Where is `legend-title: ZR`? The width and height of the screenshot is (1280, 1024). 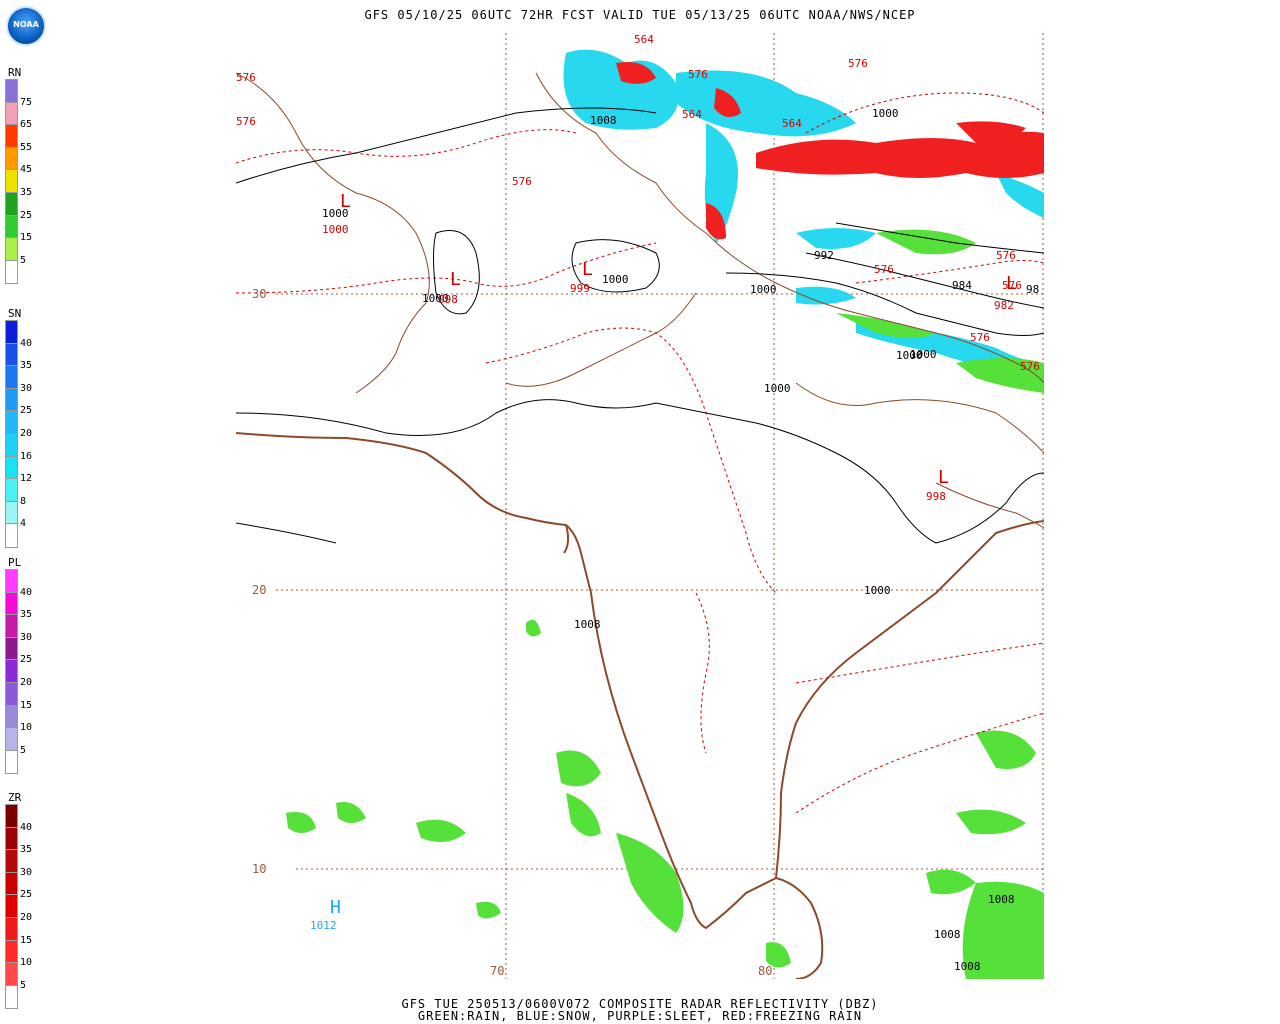
legend-title: ZR is located at coordinates (15, 797).